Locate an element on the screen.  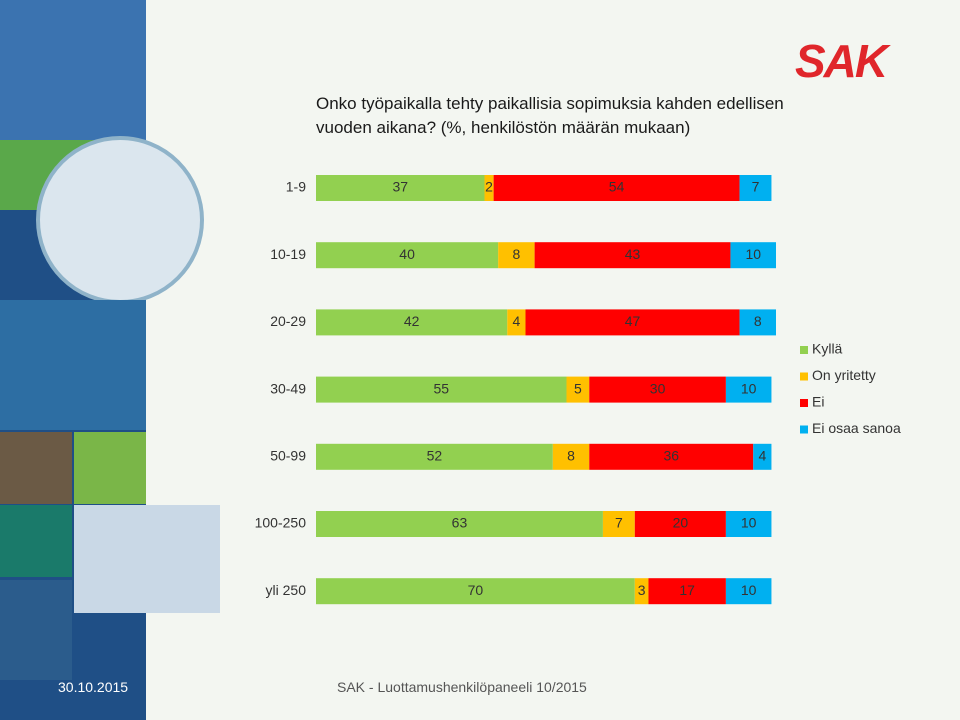
y-tick-label: 1-9 is located at coordinates (296, 187).